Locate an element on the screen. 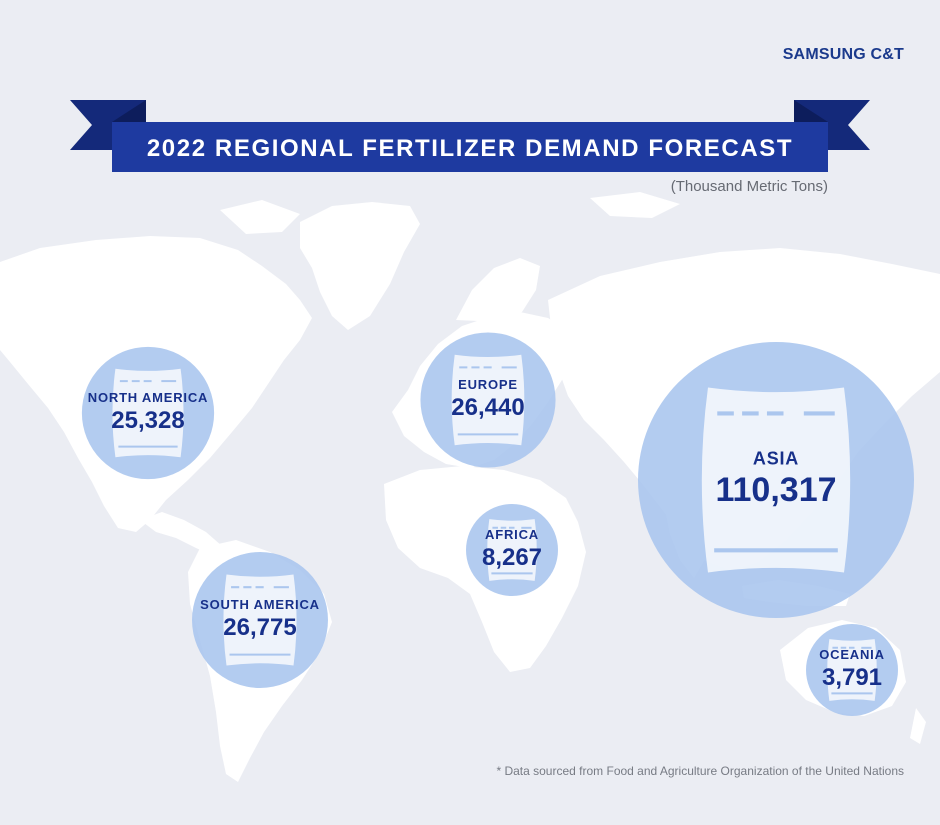  bubble-europe: EUROPE 26,440 is located at coordinates (488, 400).